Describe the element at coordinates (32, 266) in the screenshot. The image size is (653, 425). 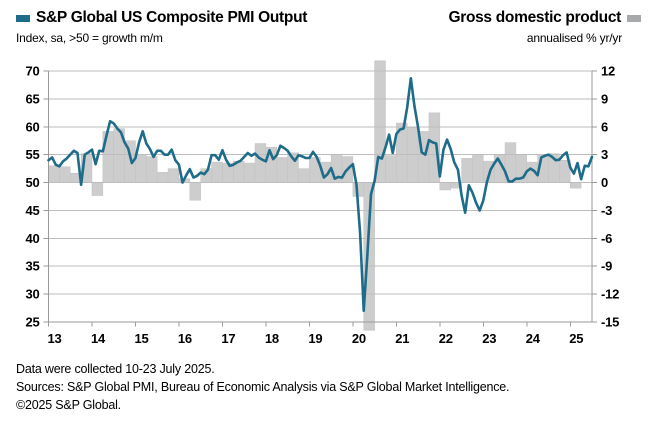
I see `left-axis-label: 35` at that location.